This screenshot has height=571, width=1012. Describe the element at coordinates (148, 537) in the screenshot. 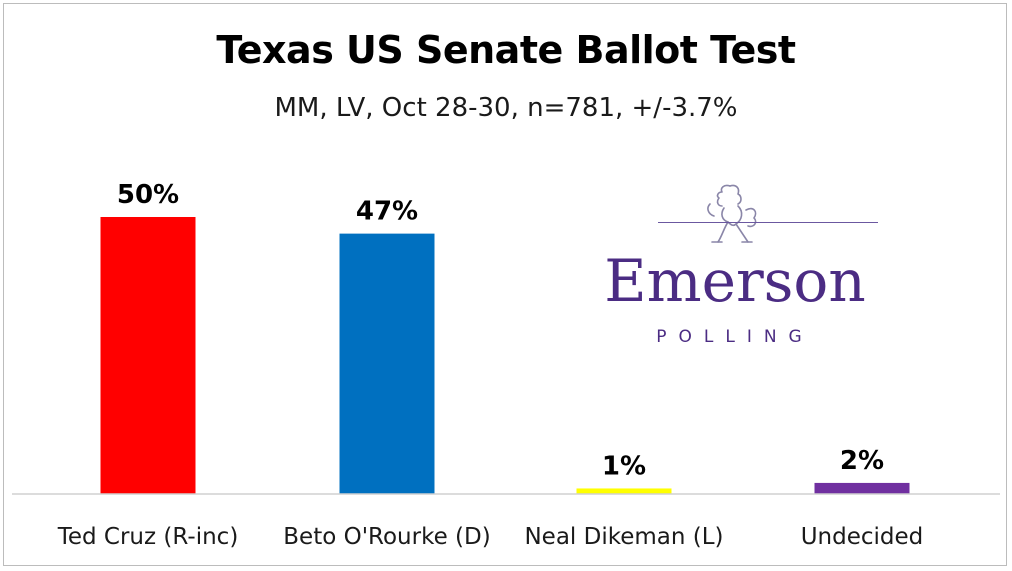

I see `category-label-0: Ted Cruz (R-inc)` at that location.